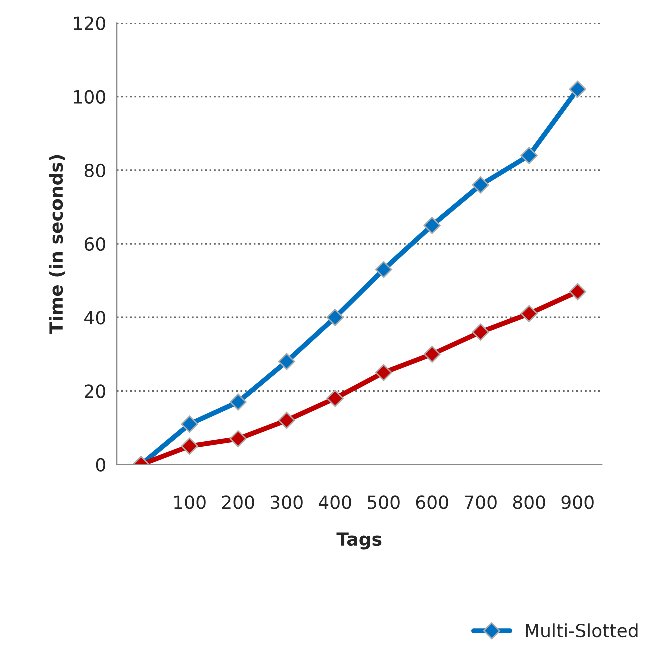 The image size is (669, 664). Describe the element at coordinates (481, 503) in the screenshot. I see `x-tick-label: 700` at that location.